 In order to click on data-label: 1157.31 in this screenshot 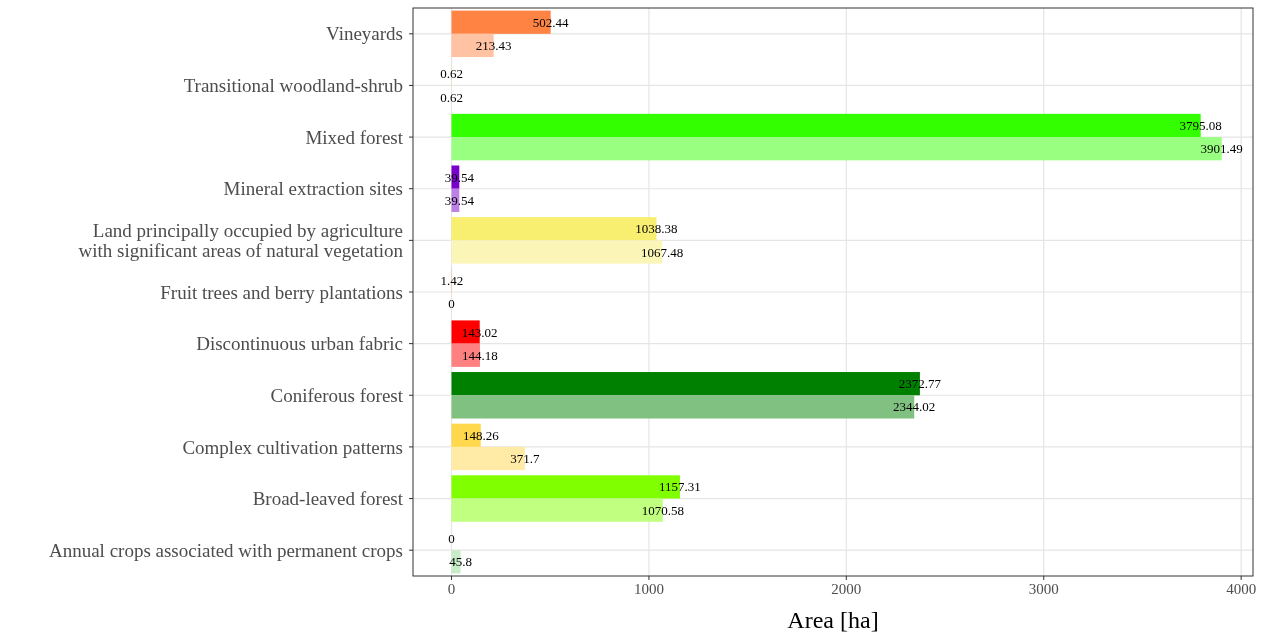, I will do `click(680, 487)`.